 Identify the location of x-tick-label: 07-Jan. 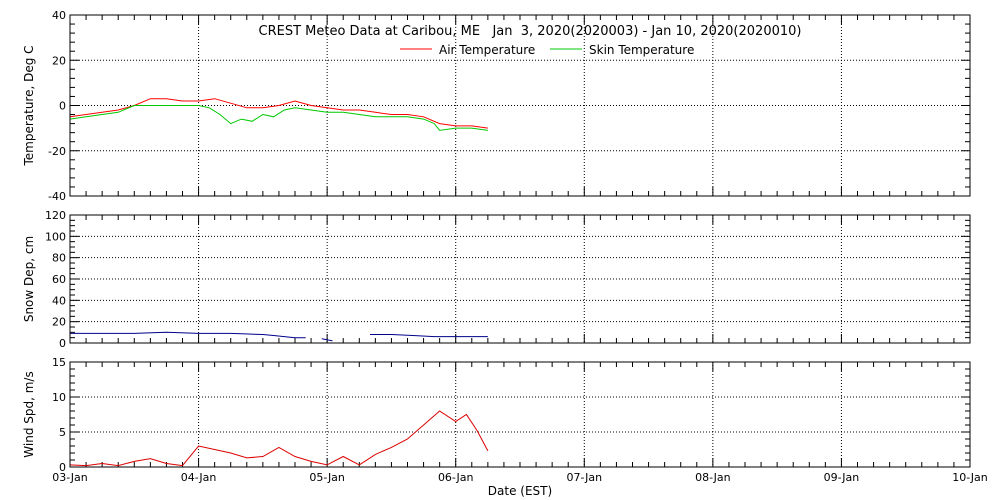
(585, 477).